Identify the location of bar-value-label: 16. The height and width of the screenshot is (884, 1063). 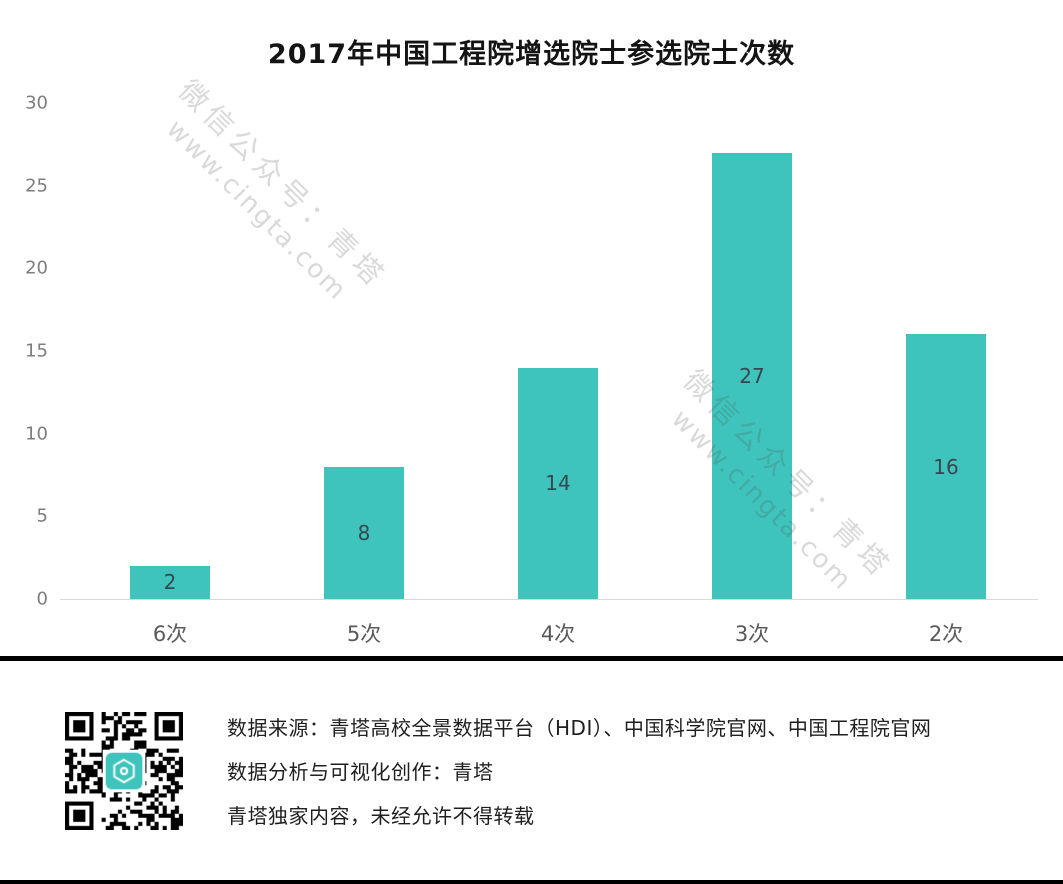
(946, 466).